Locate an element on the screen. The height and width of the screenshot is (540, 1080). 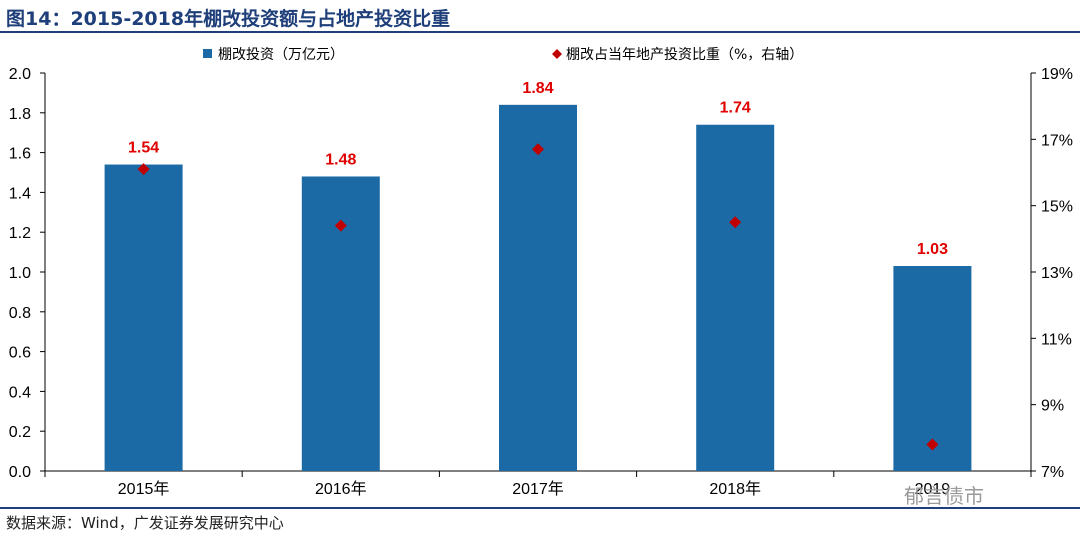
bar-data-label: 1.03 is located at coordinates (932, 249).